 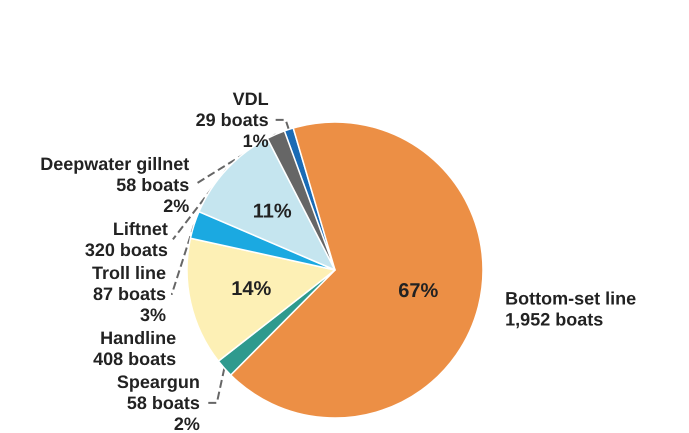 What do you see at coordinates (570, 309) in the screenshot?
I see `slice-label: Bottom-set line 1,952 boats` at bounding box center [570, 309].